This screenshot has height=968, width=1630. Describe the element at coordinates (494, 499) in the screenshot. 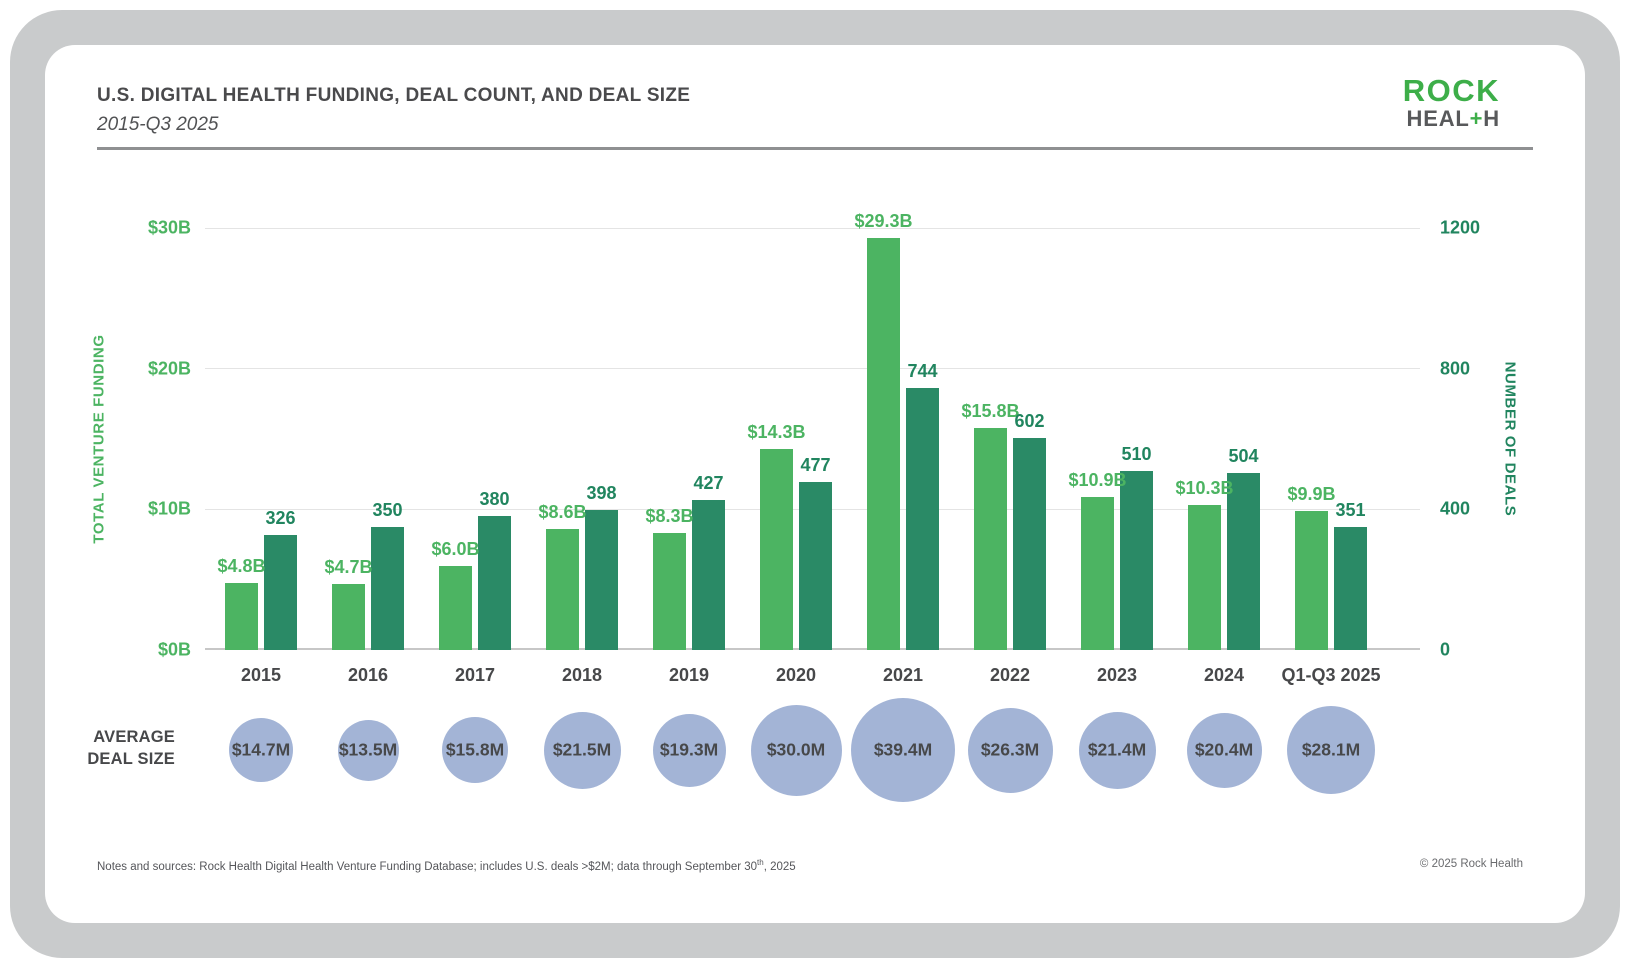

I see `deals-value-label: 380` at that location.